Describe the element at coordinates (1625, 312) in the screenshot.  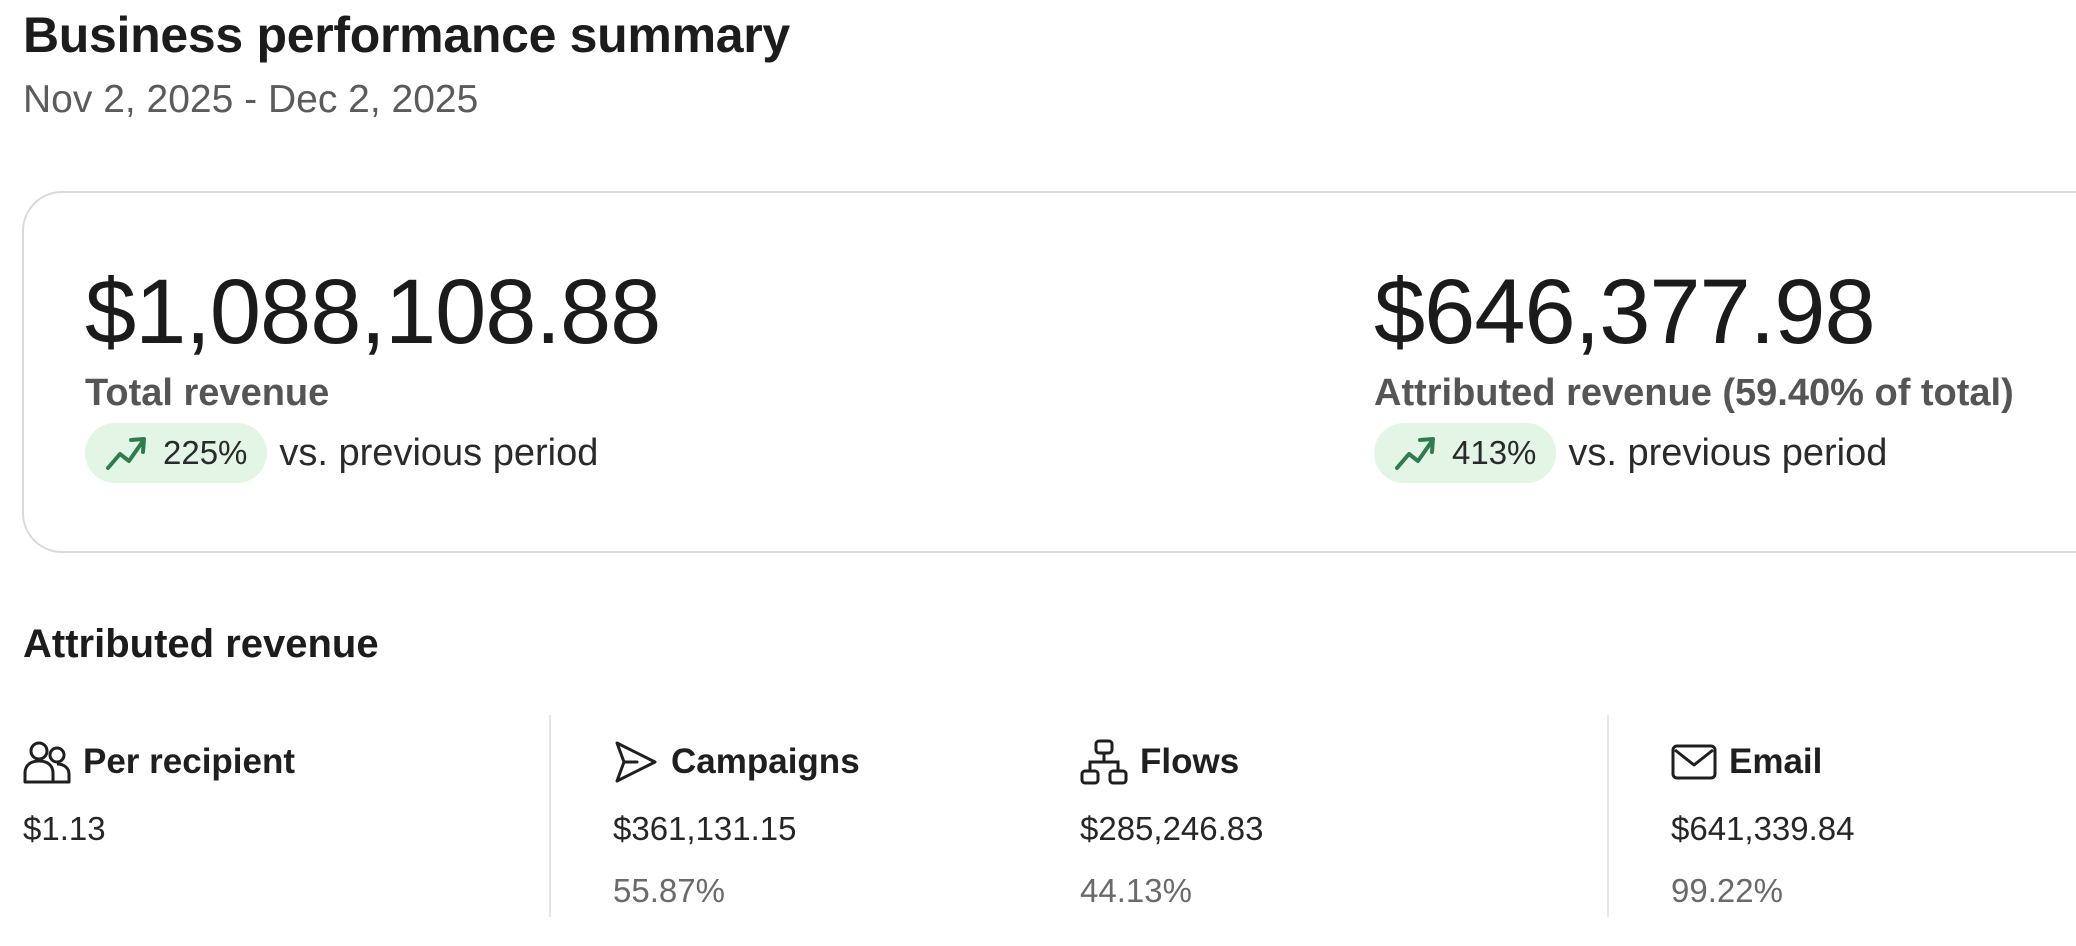
I see `attributed-revenue-value: $646,377.98` at that location.